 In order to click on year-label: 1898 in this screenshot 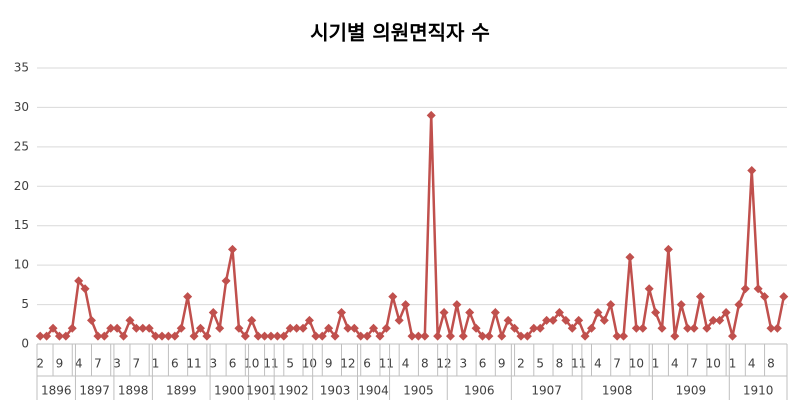, I will do `click(133, 391)`.